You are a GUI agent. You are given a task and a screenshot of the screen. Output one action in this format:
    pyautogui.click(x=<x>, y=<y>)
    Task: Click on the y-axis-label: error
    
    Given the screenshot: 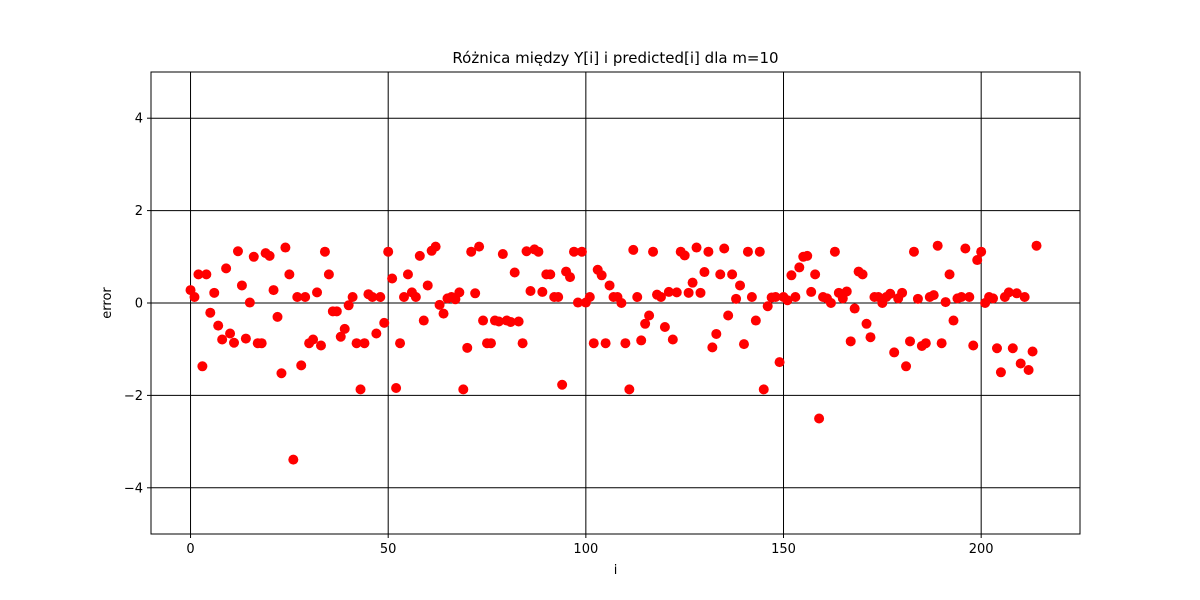 What is the action you would take?
    pyautogui.click(x=107, y=303)
    